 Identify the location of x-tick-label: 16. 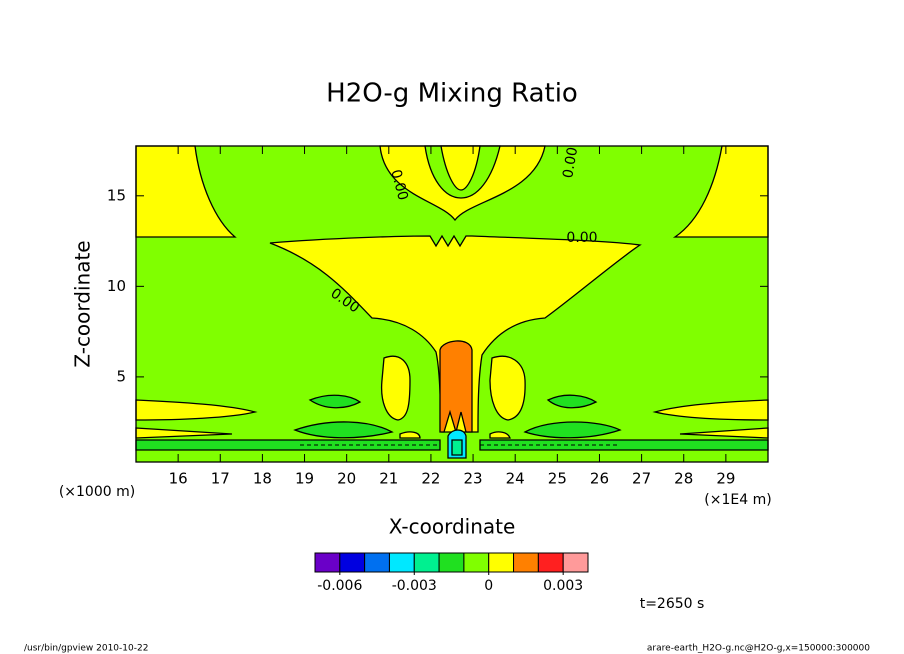
(178, 479).